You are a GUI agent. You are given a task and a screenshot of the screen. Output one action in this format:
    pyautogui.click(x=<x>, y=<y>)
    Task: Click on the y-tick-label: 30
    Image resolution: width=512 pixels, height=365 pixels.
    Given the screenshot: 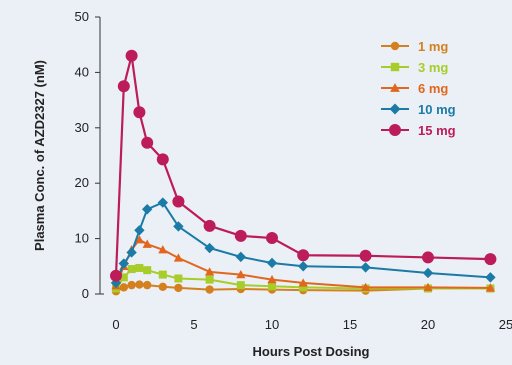 What is the action you would take?
    pyautogui.click(x=82, y=127)
    